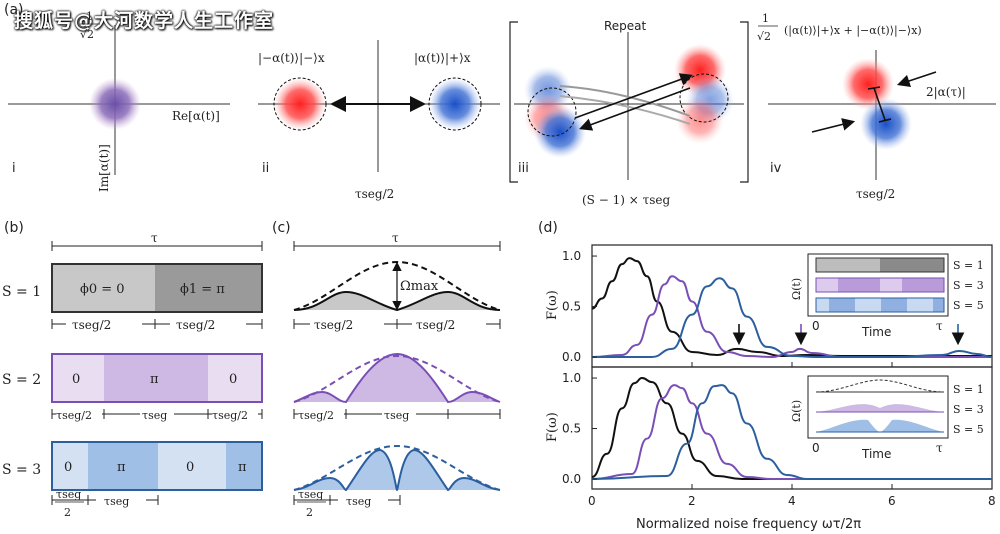 The image size is (1000, 534). I want to click on b-s2-seg2: 0, so click(233, 379).